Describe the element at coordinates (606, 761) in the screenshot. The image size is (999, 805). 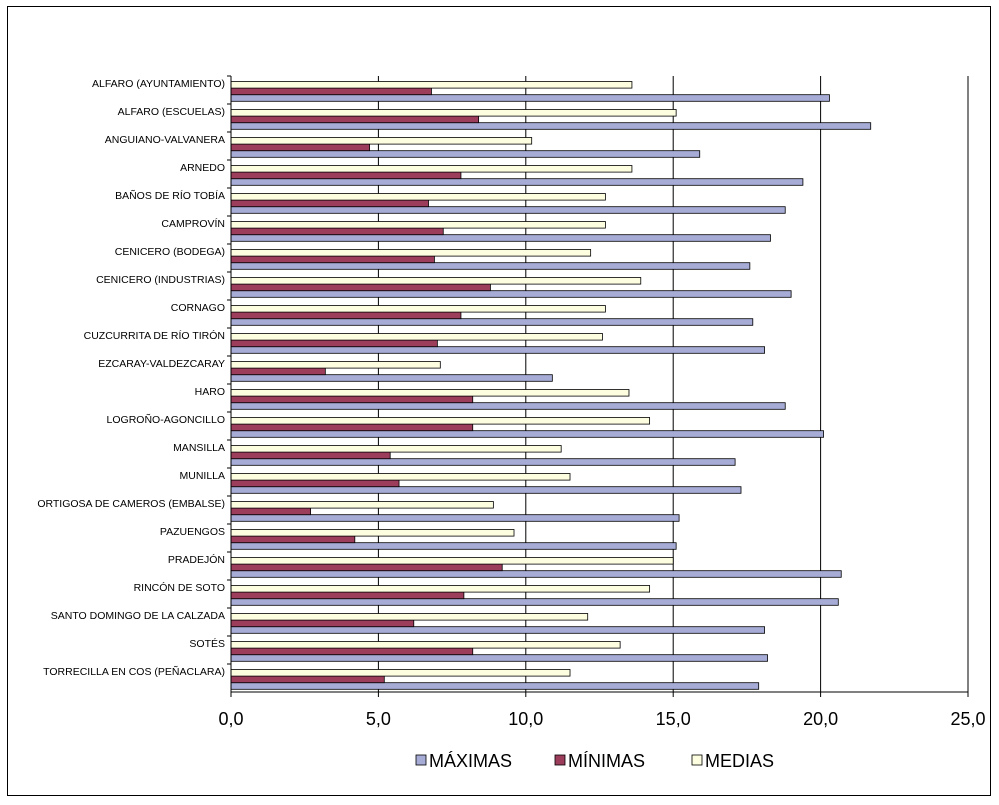
I see `legend-label: MÍNIMAS` at that location.